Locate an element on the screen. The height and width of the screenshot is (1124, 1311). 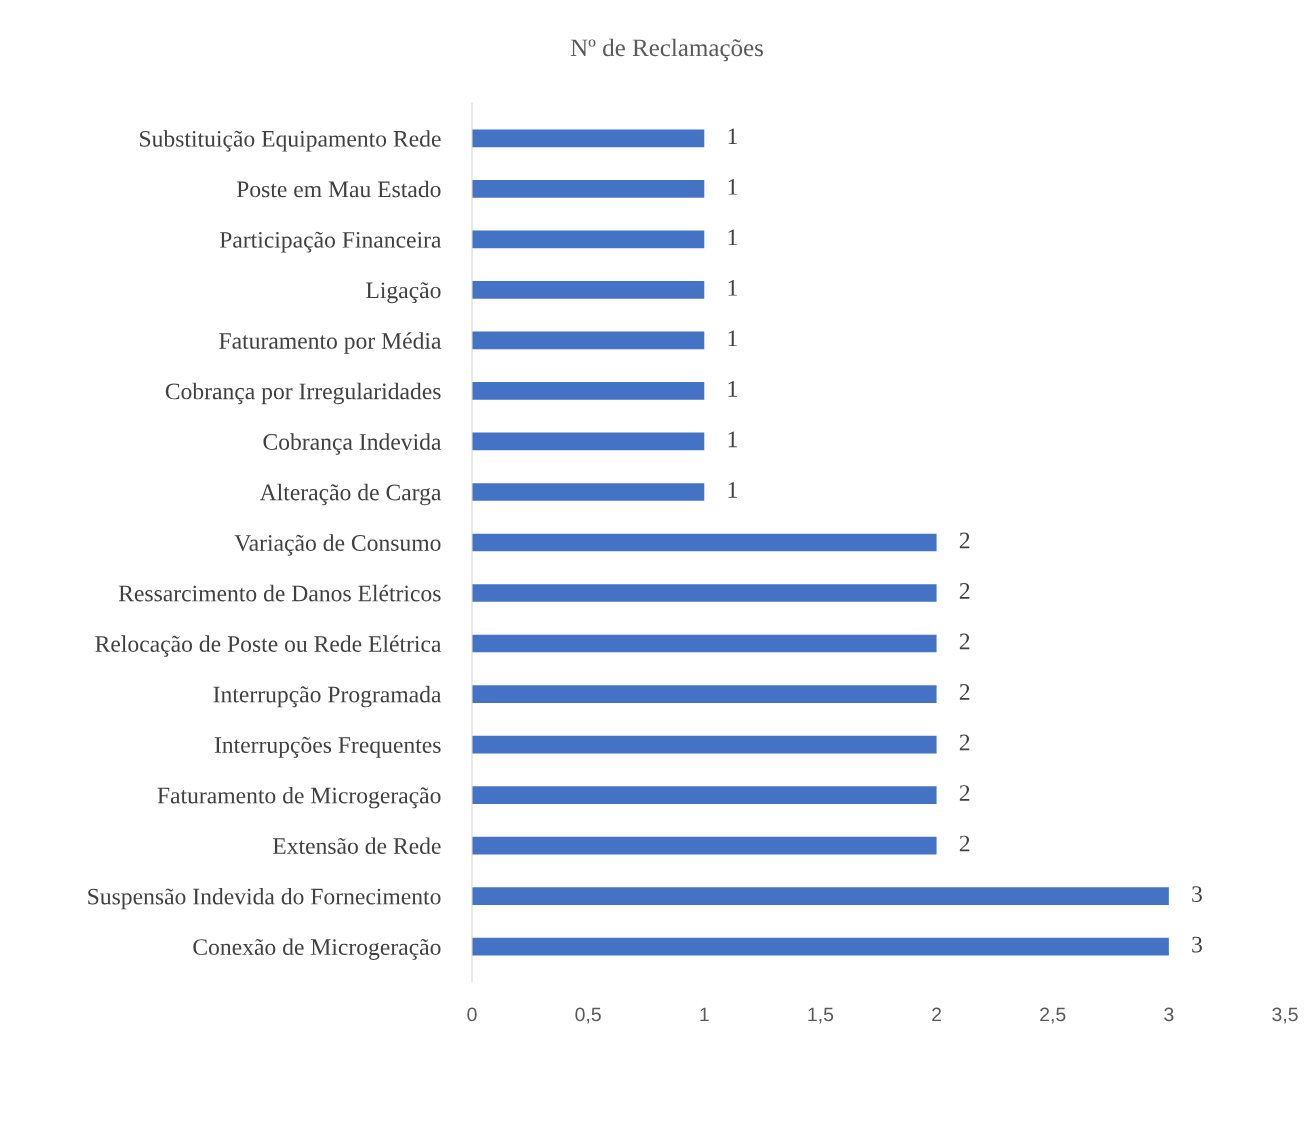
x-tick-label: 3 is located at coordinates (1169, 1014).